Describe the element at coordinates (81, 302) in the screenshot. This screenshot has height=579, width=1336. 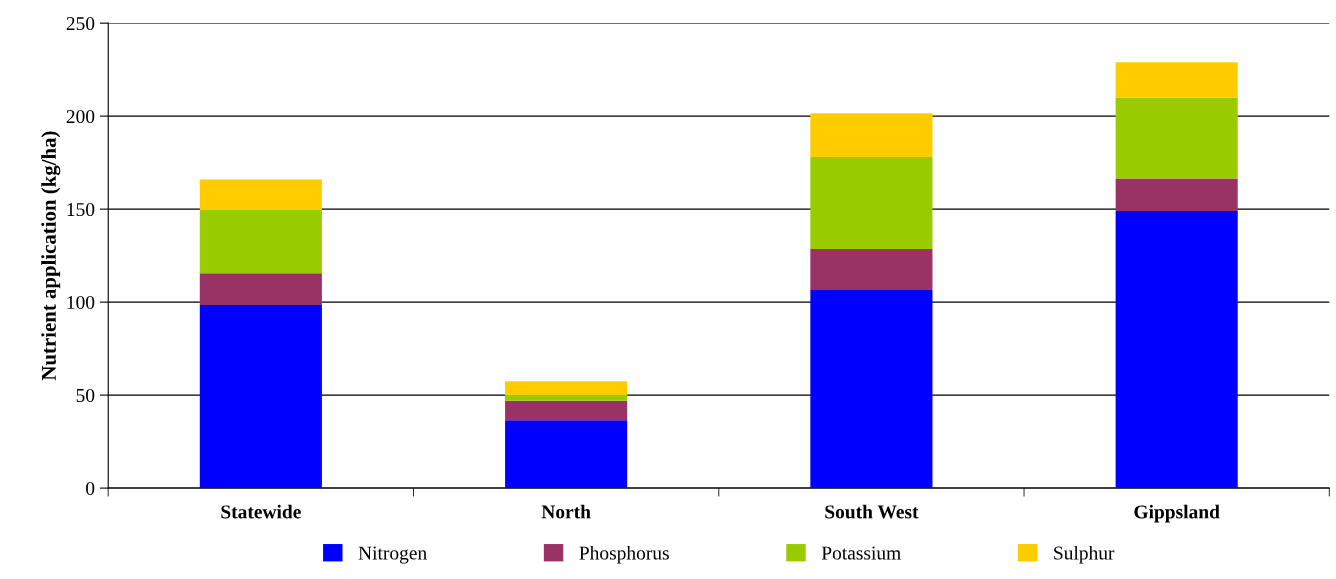
I see `y-tick-label: 100` at that location.